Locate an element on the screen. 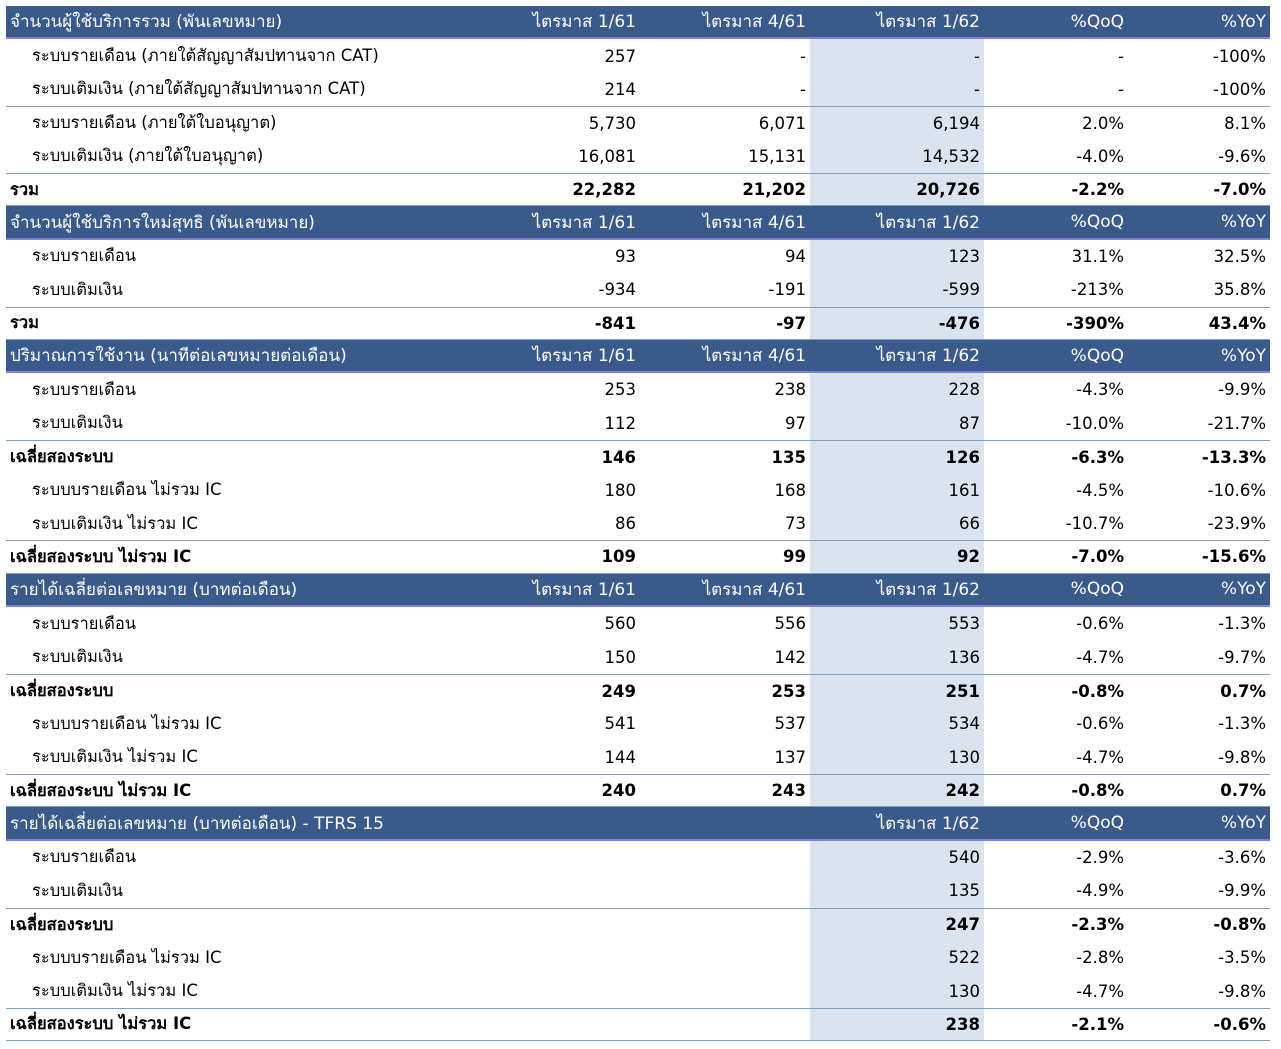  cell-text: 31.1% is located at coordinates (1097, 256).